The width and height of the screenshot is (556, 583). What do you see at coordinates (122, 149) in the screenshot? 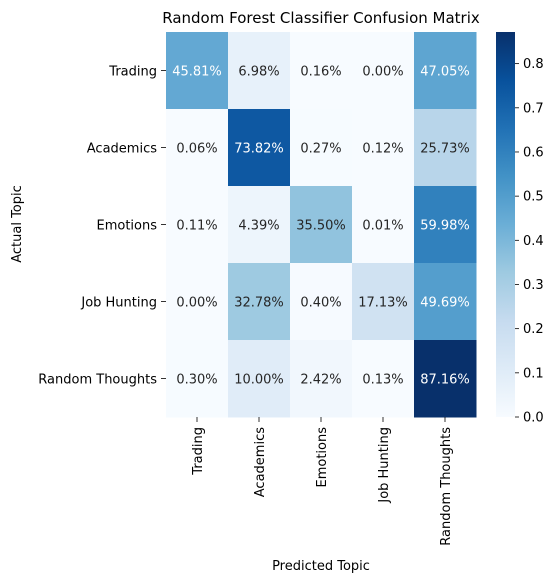
I see `y-tick-label: Academics` at bounding box center [122, 149].